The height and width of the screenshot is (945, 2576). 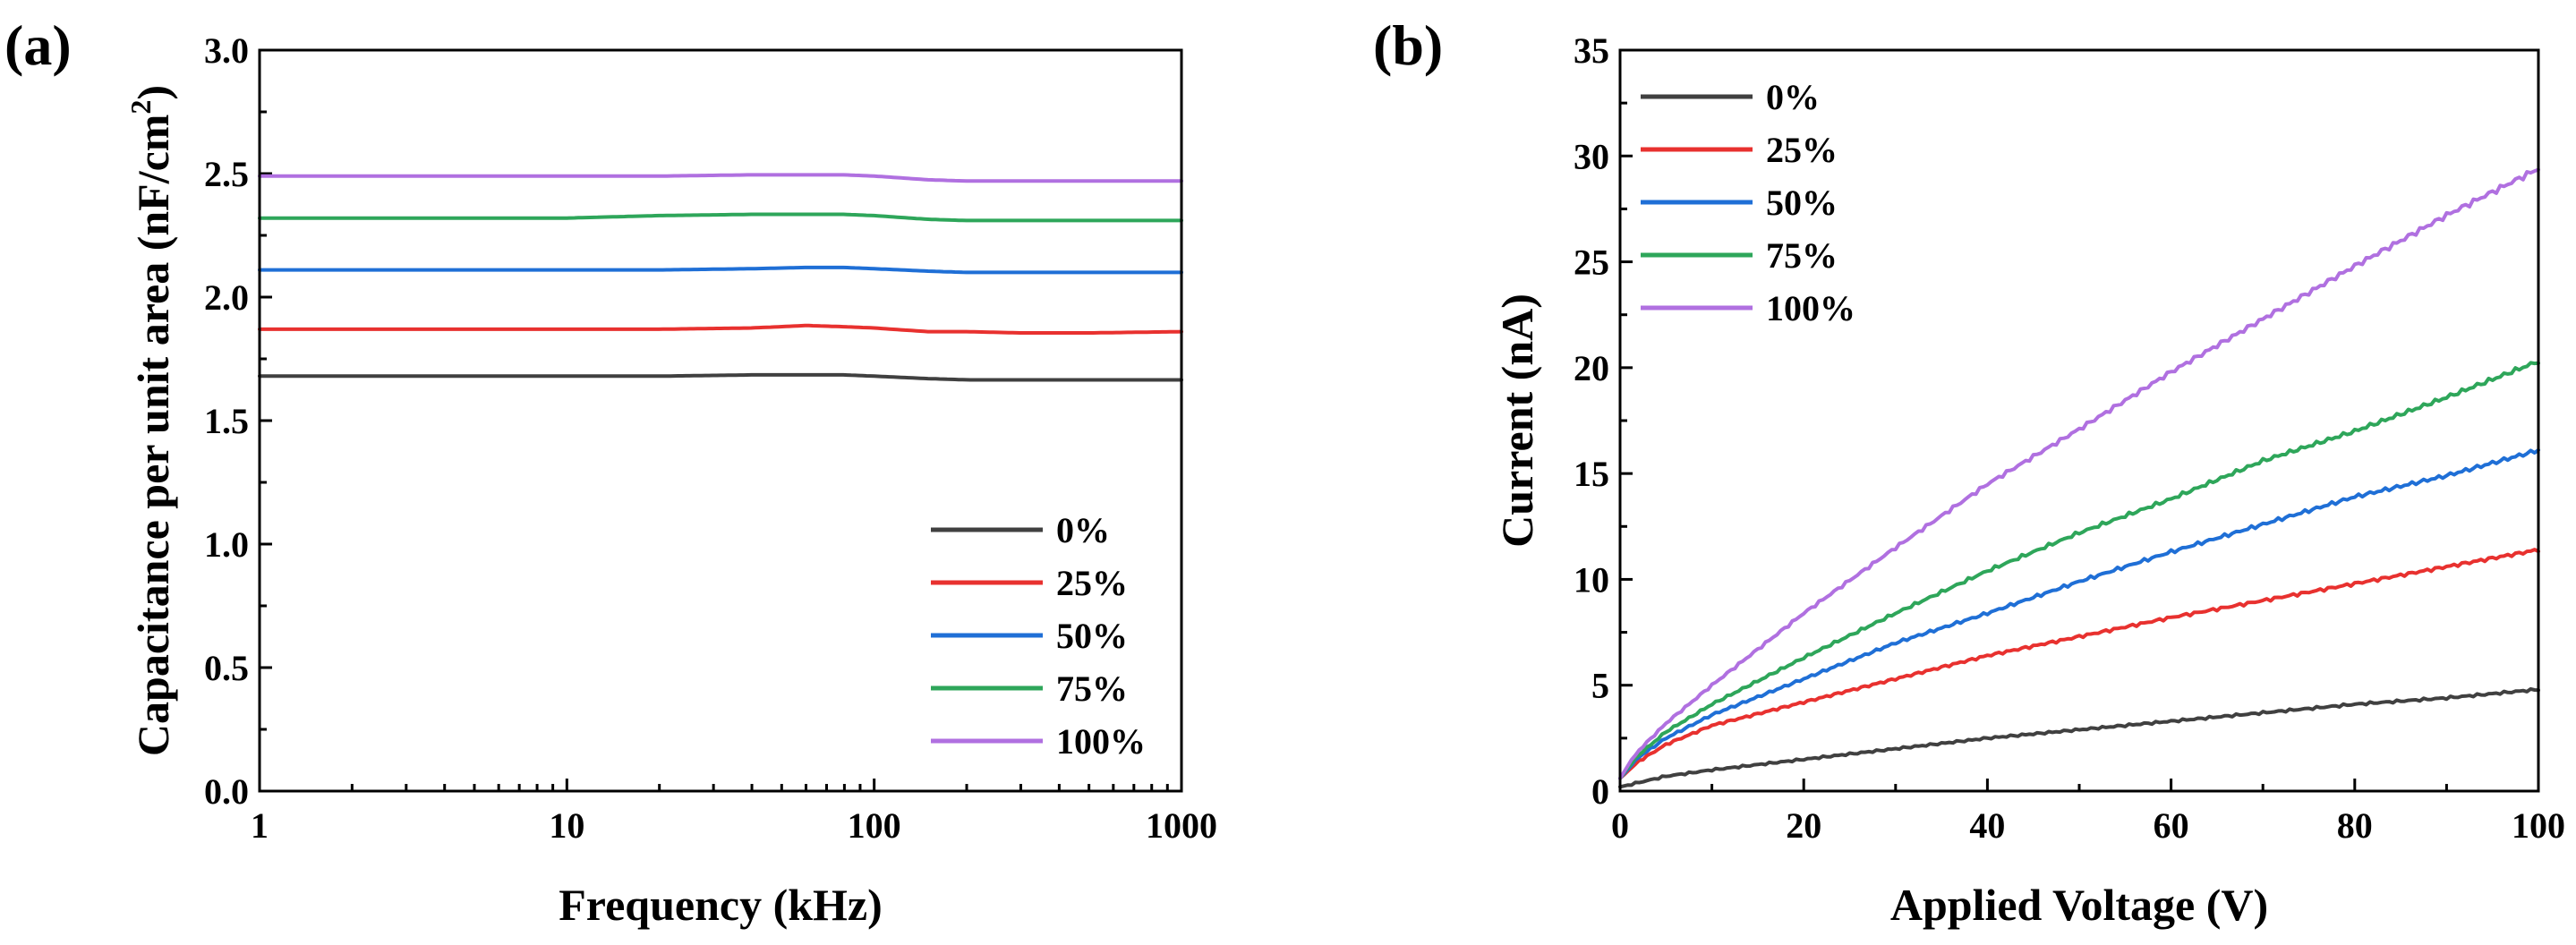 What do you see at coordinates (1591, 579) in the screenshot?
I see `panel-b-y-tick-label: 10` at bounding box center [1591, 579].